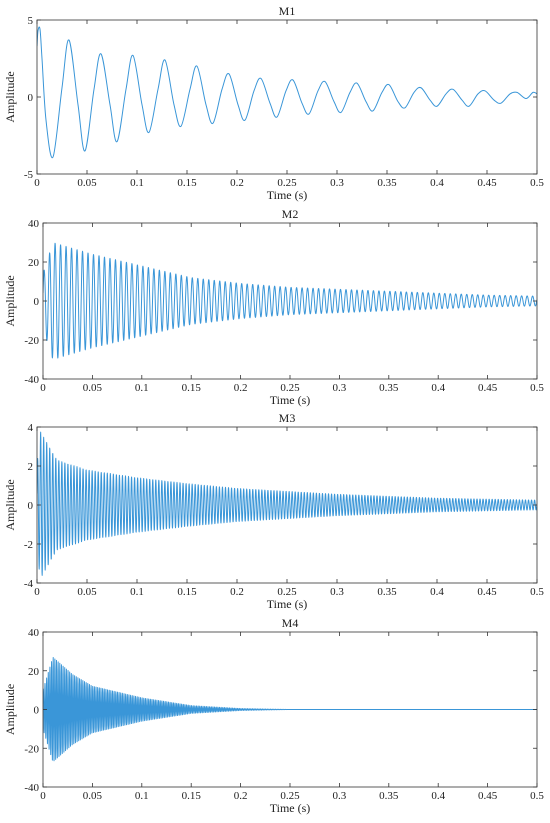 The height and width of the screenshot is (823, 550). I want to click on panel-title: M4, so click(290, 623).